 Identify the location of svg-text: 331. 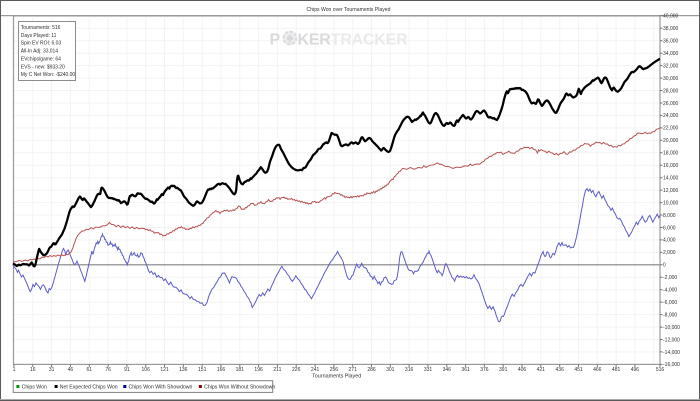
(428, 370).